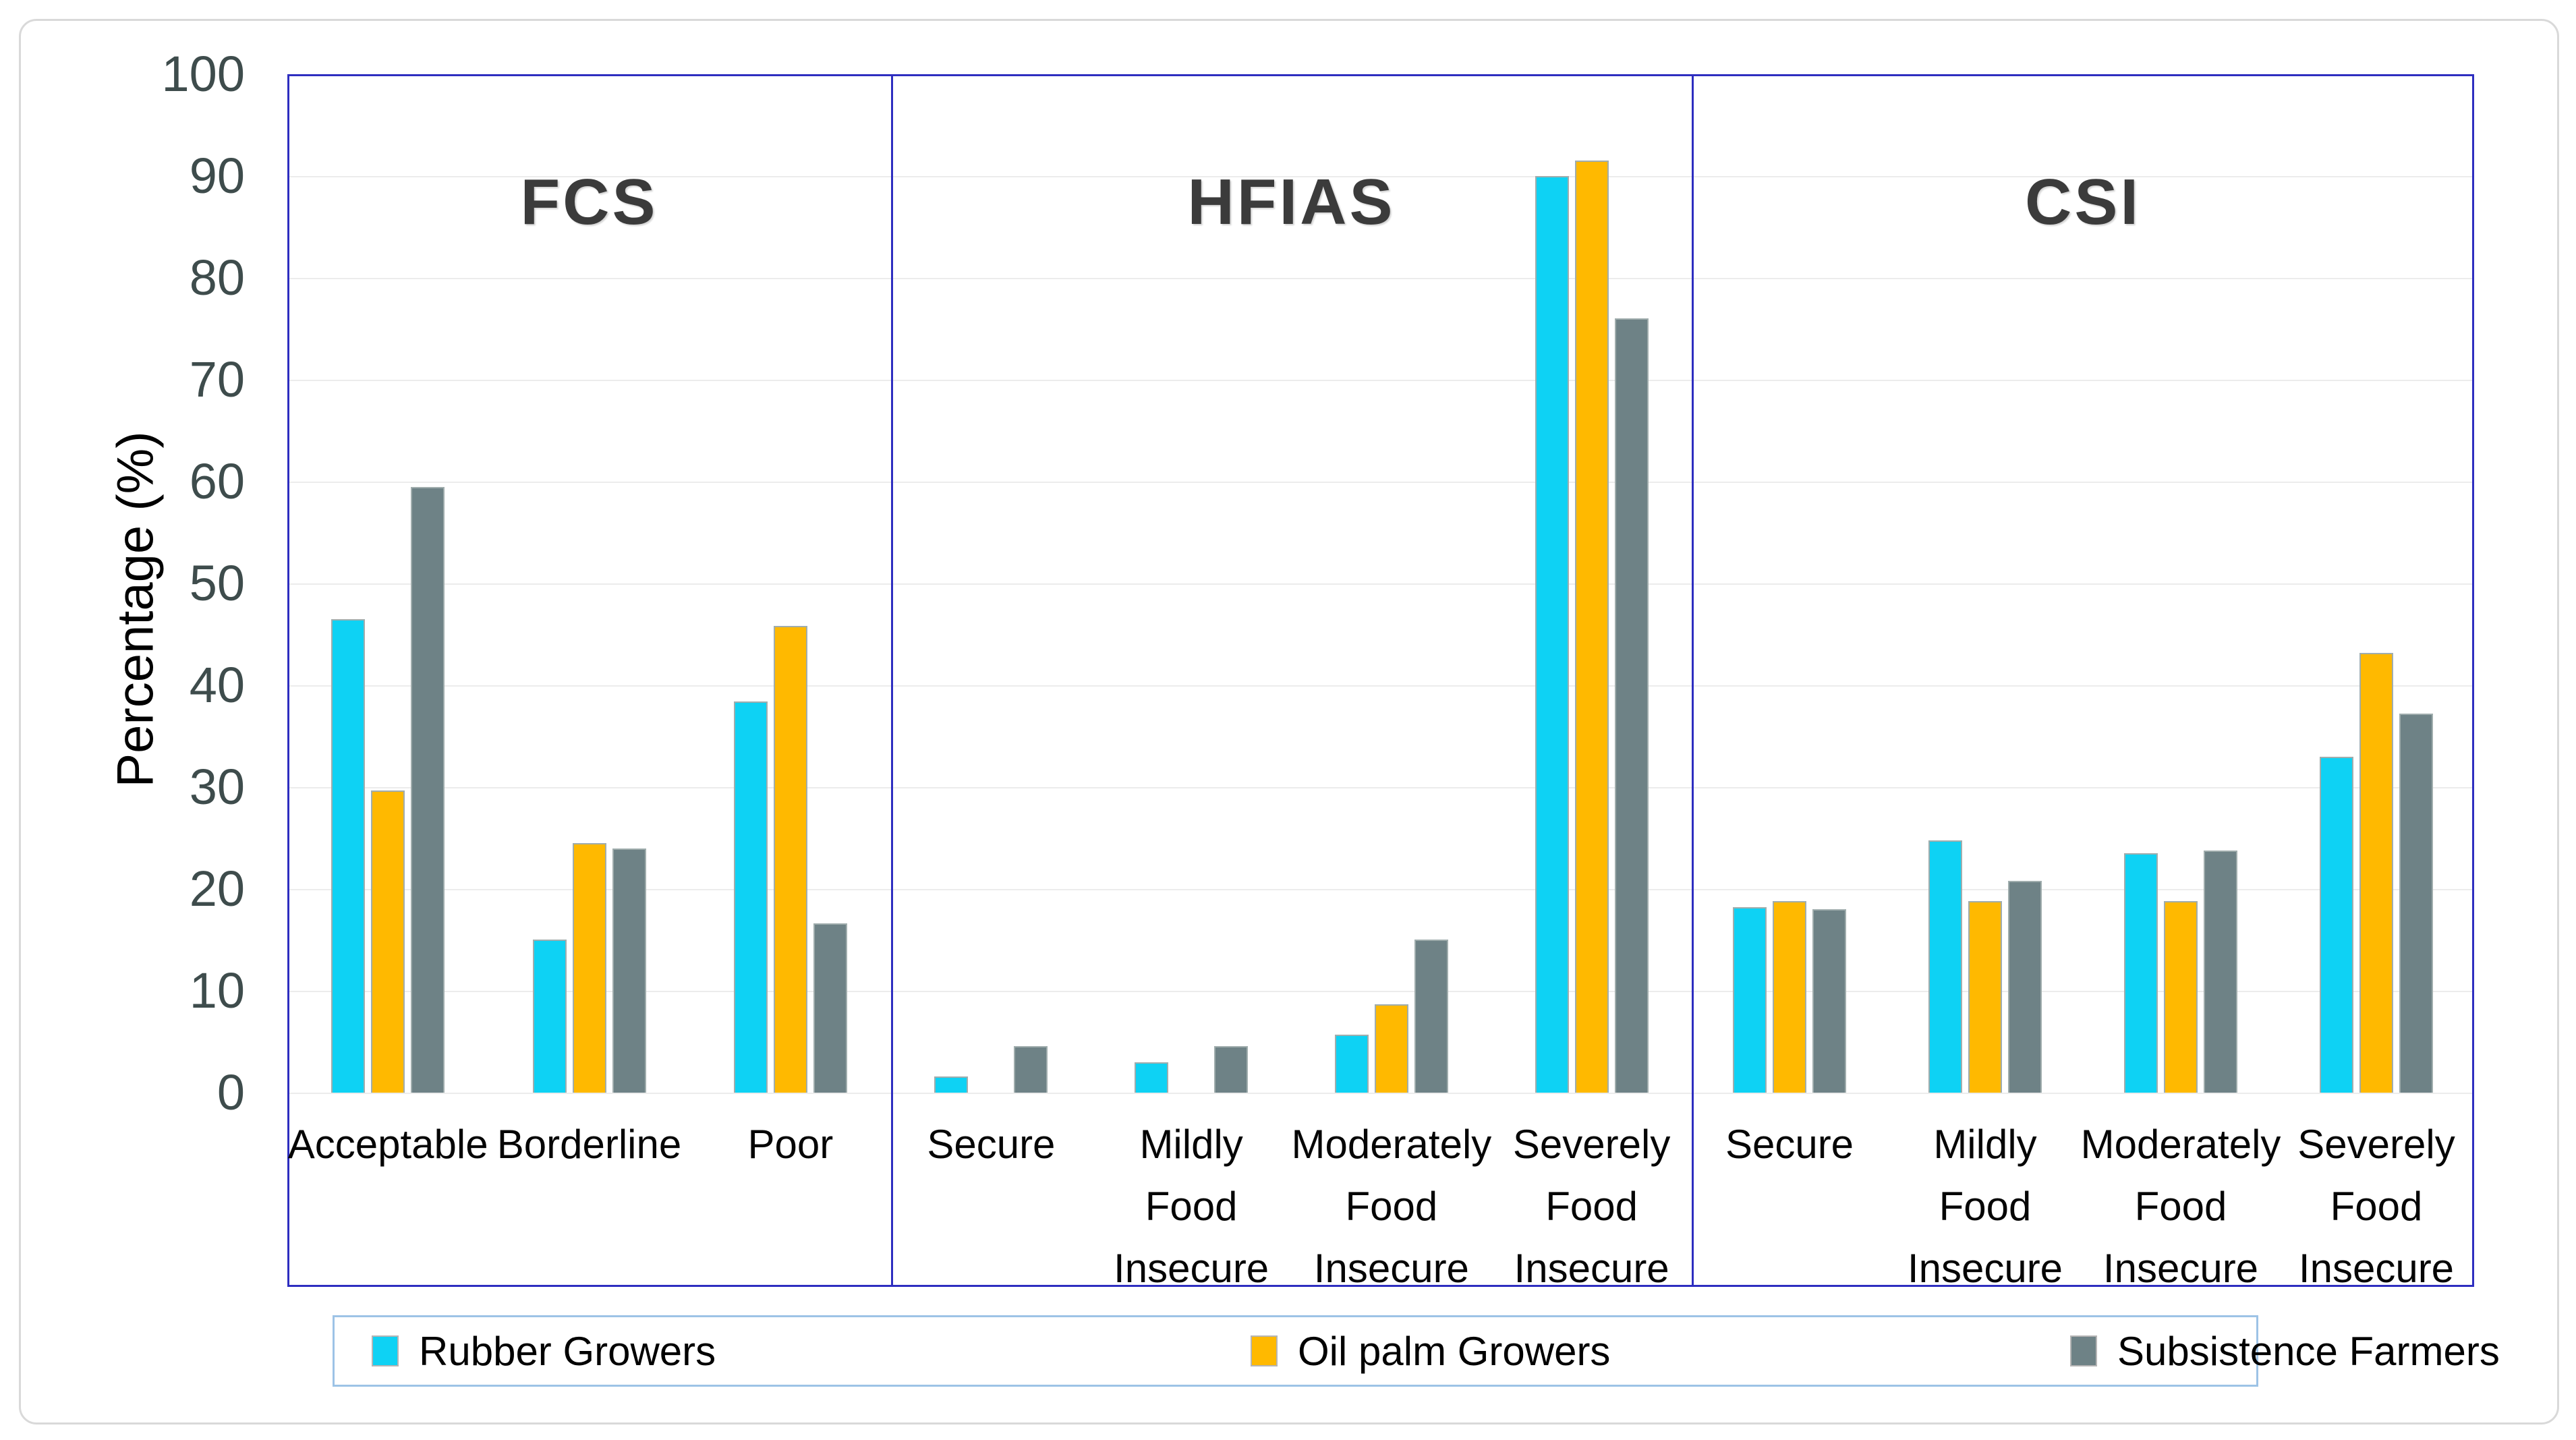 The height and width of the screenshot is (1440, 2576). Describe the element at coordinates (203, 74) in the screenshot. I see `y-axis-tick-label: 100` at that location.